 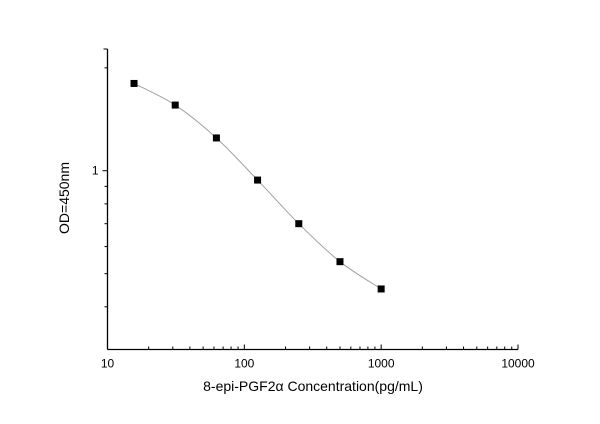 What do you see at coordinates (518, 364) in the screenshot?
I see `x-tick-label: 10000` at bounding box center [518, 364].